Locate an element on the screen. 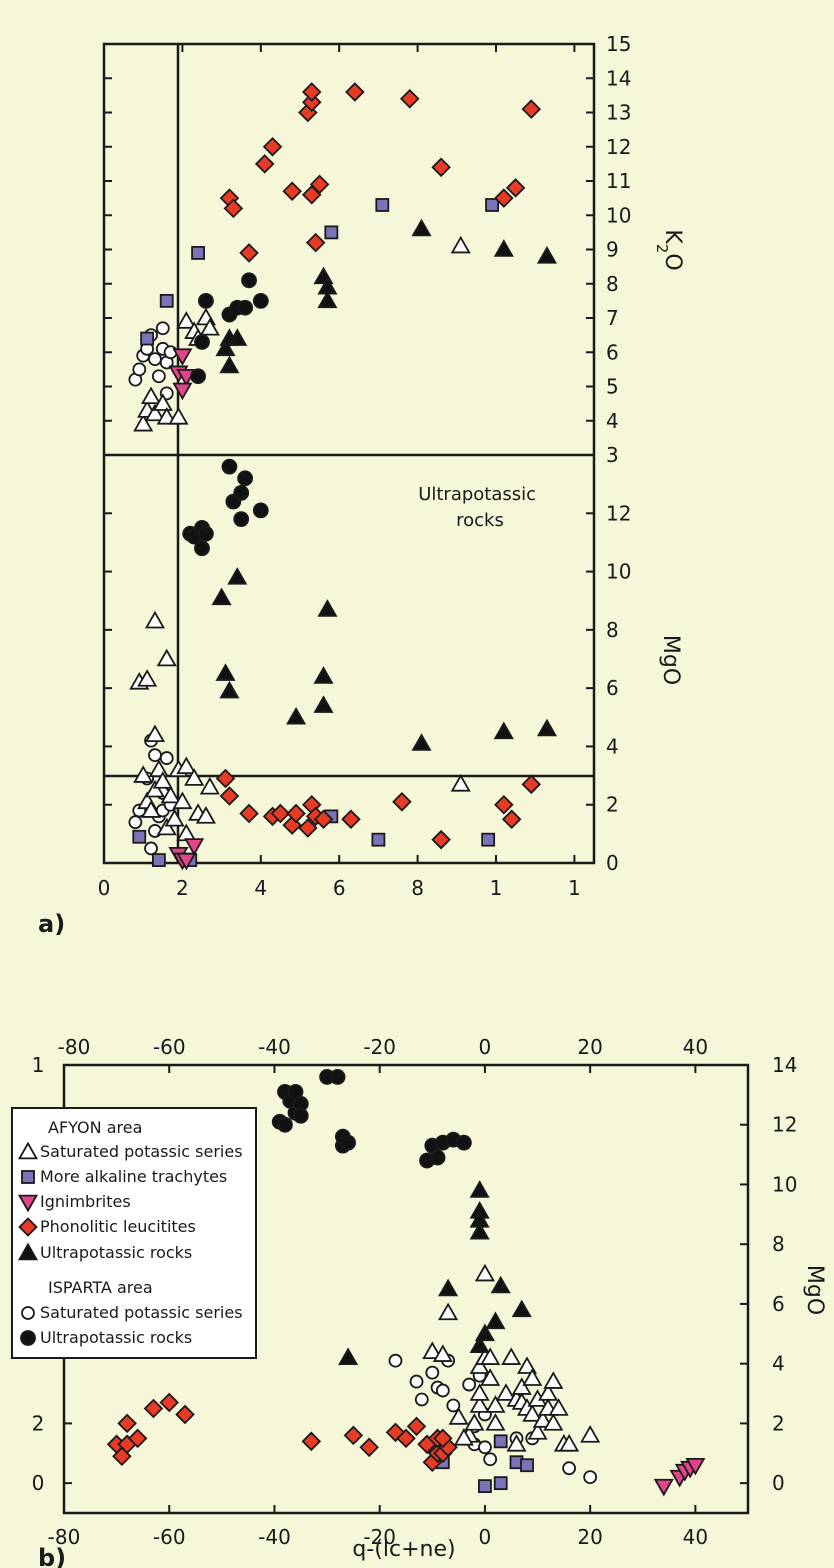 This screenshot has height=1568, width=834. legend-isparta-title: ISPARTA area is located at coordinates (100, 1287).